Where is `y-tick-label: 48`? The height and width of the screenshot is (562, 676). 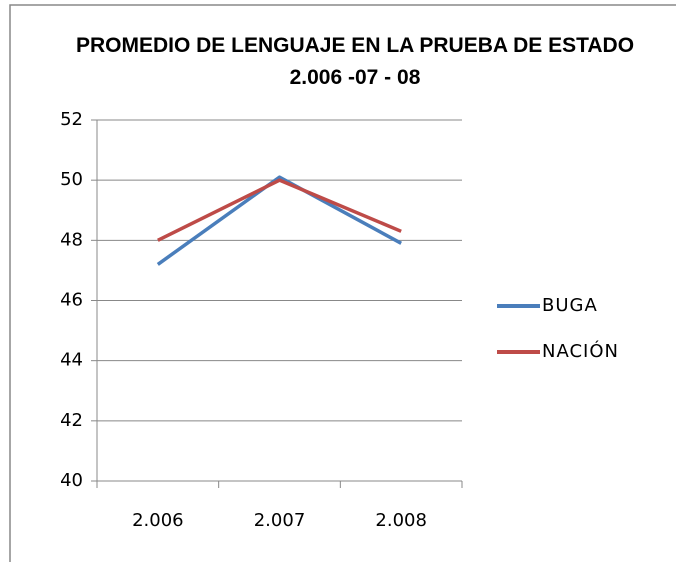
y-tick-label: 48 is located at coordinates (71, 239).